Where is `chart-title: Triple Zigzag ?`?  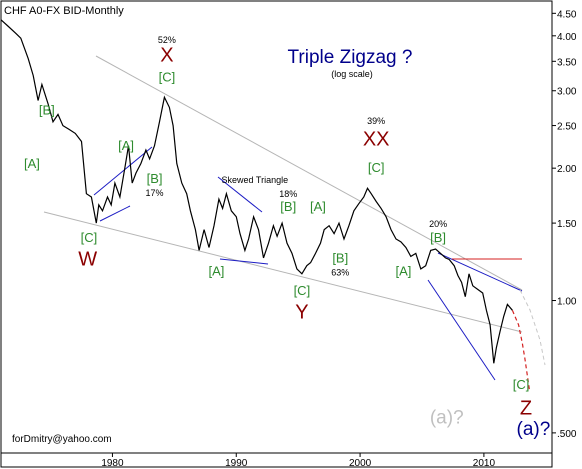 chart-title: Triple Zigzag ? is located at coordinates (350, 57).